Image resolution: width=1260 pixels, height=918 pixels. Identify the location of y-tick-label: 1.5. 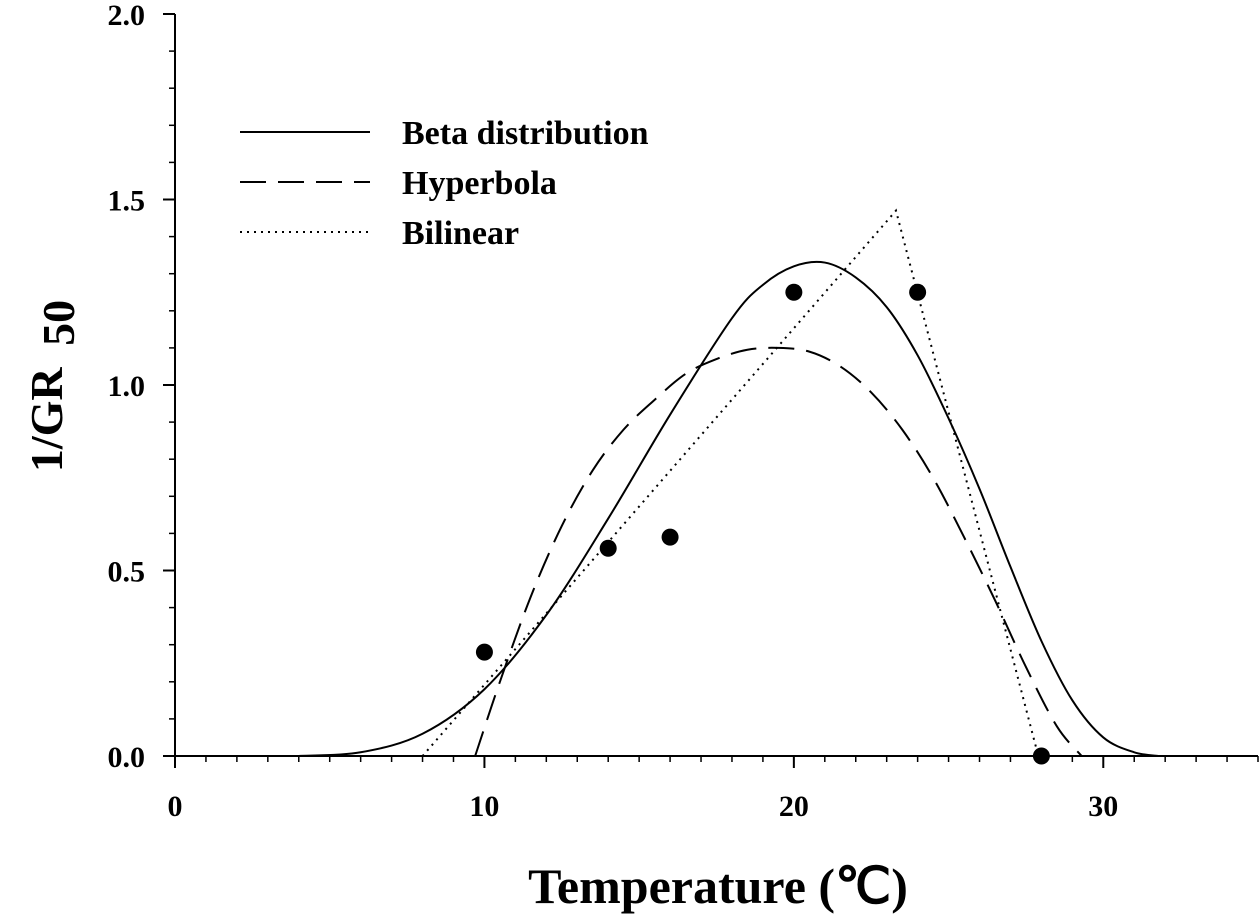
(127, 201).